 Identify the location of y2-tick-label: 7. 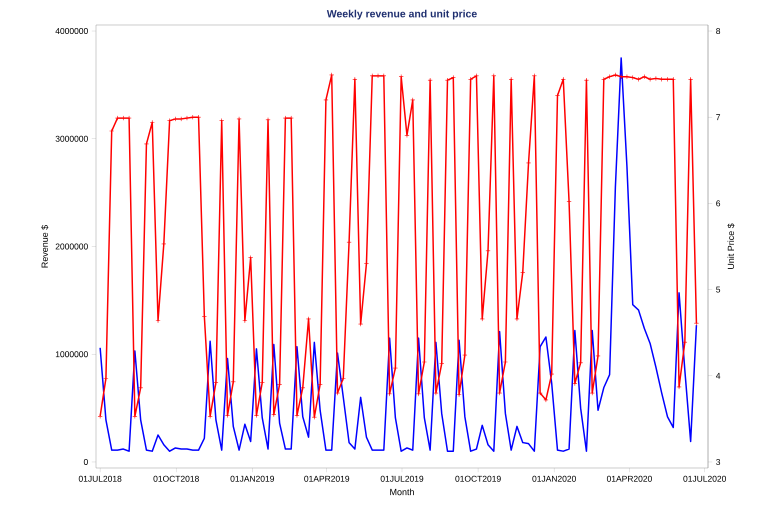
(718, 117).